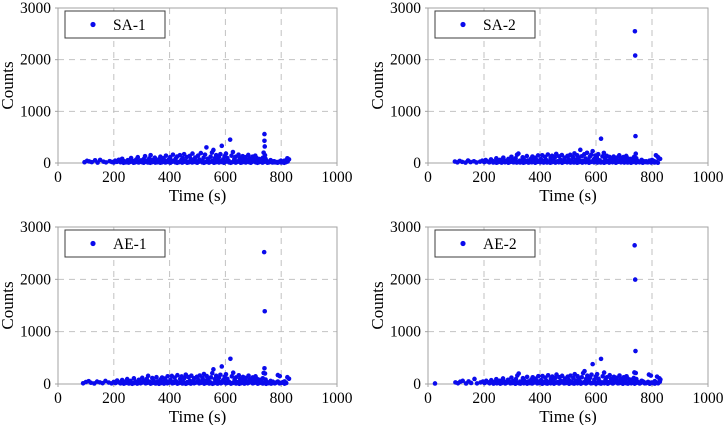 The height and width of the screenshot is (425, 725). Describe the element at coordinates (170, 398) in the screenshot. I see `x-tick-label: 400` at that location.